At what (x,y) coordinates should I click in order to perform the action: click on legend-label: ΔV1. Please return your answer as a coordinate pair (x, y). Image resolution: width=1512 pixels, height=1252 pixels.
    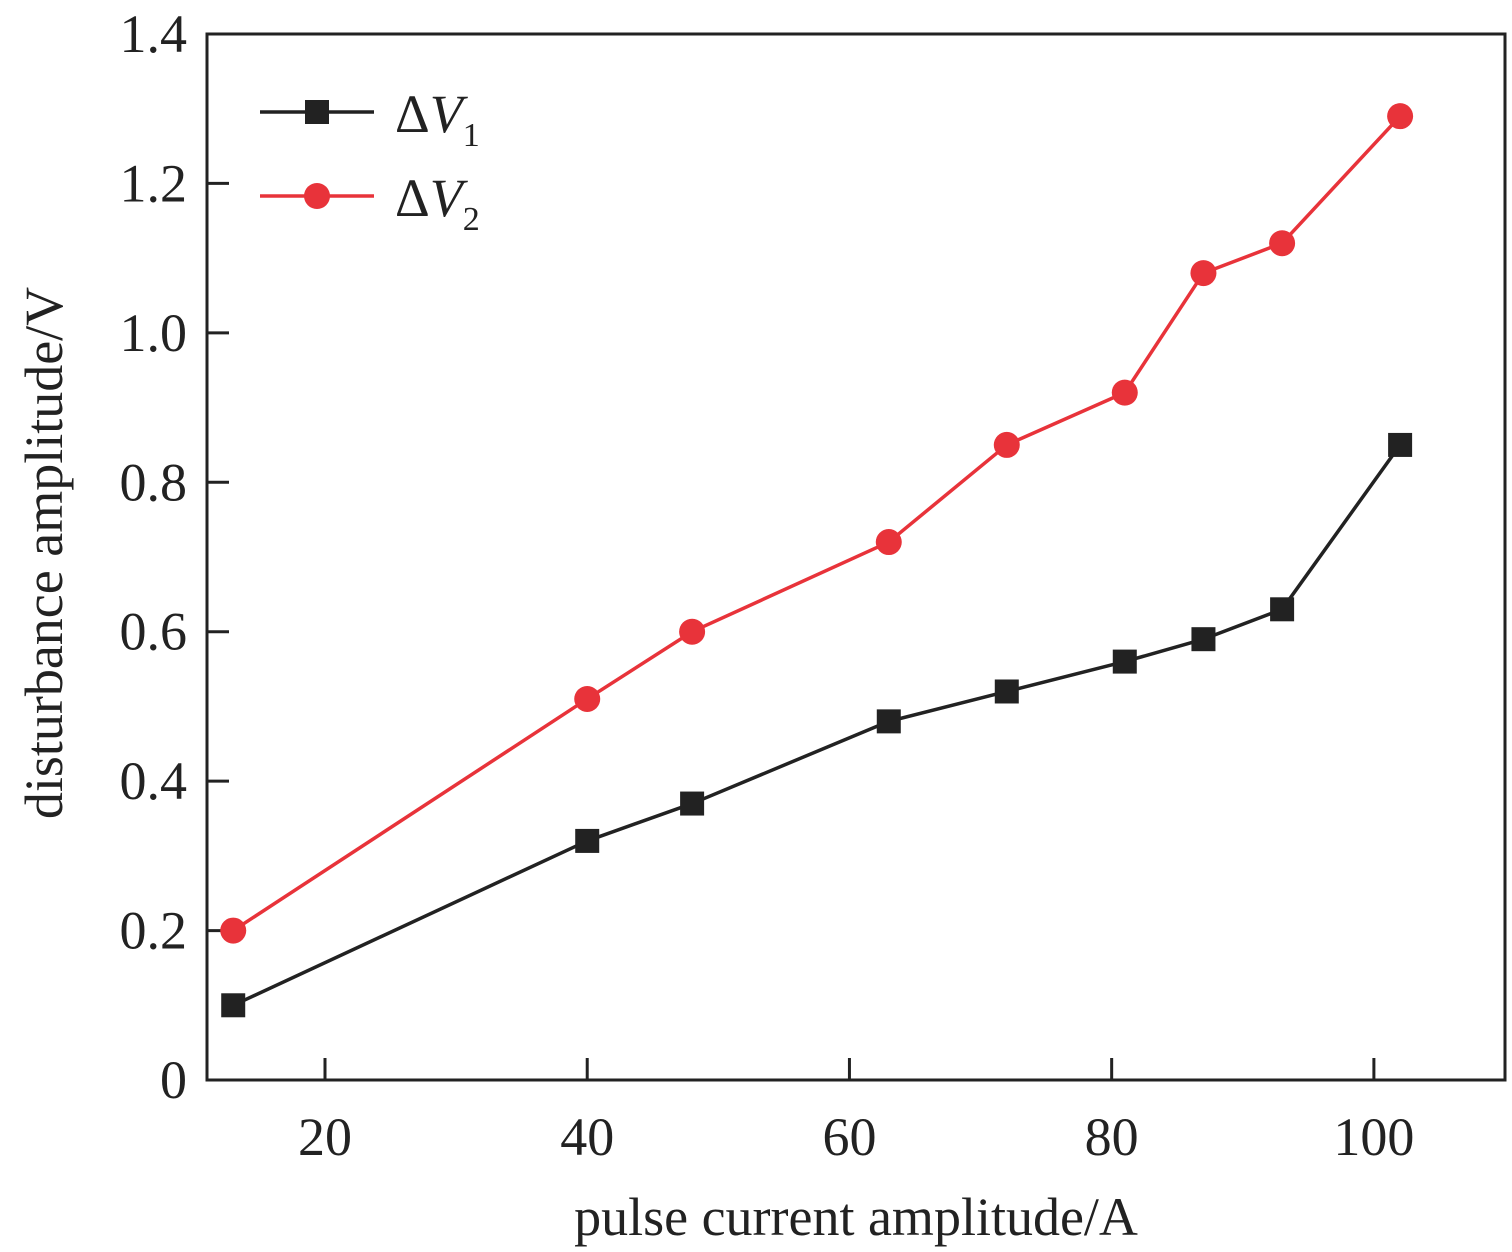
    Looking at the image, I should click on (437, 119).